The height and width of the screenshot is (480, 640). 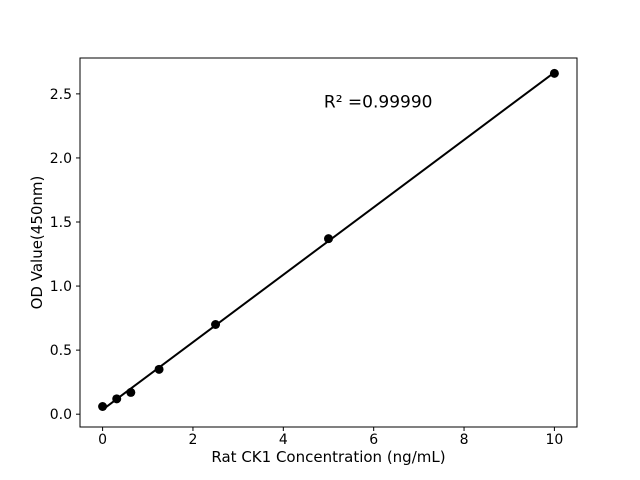 What do you see at coordinates (37, 243) in the screenshot?
I see `y-axis-label: OD Value(450nm)` at bounding box center [37, 243].